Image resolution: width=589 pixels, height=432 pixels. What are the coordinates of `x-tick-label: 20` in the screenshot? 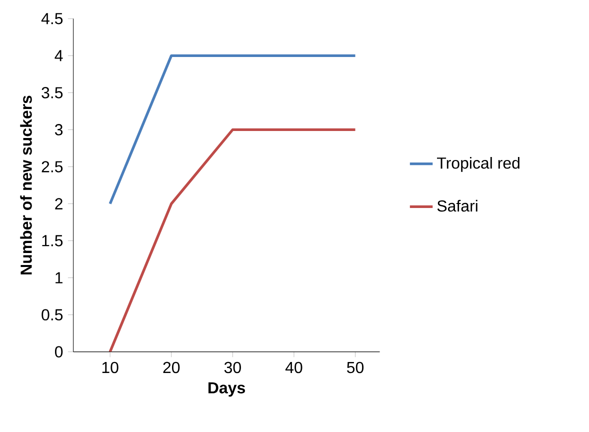 It's located at (171, 368).